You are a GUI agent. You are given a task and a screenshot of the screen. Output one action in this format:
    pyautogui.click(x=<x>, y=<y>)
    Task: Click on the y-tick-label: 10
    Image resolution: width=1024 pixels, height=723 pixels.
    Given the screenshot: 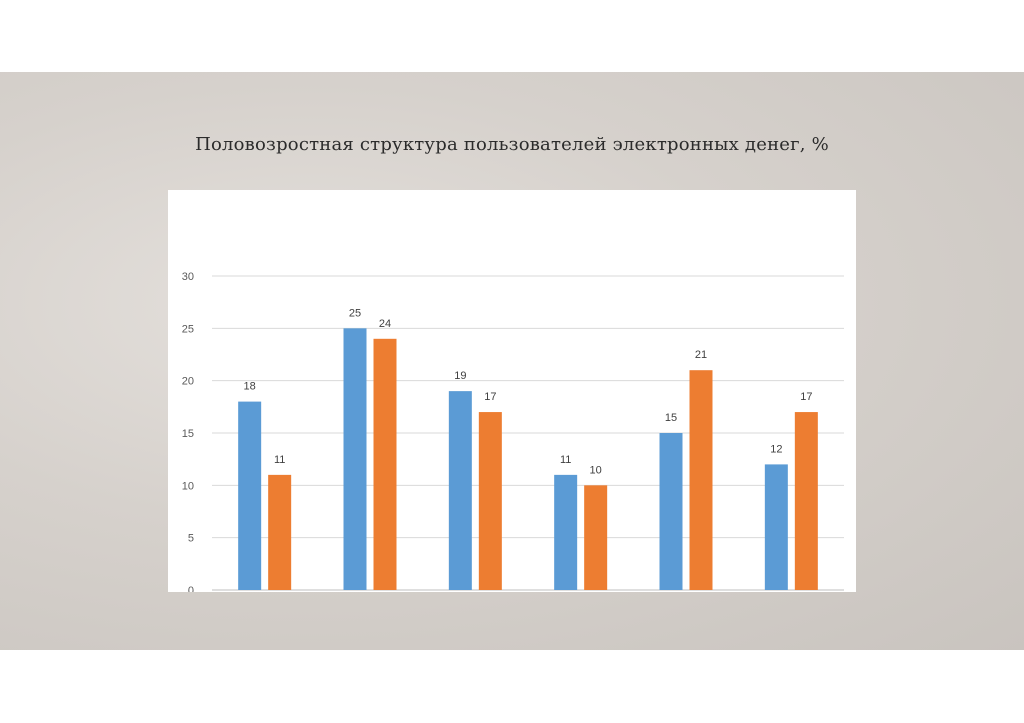 What is the action you would take?
    pyautogui.click(x=188, y=486)
    